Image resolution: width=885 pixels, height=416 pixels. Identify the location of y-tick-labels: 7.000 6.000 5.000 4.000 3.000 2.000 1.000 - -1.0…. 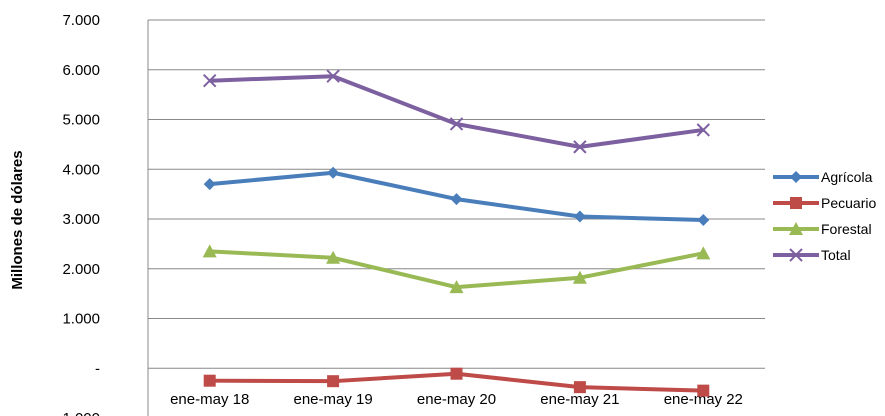
(78, 214).